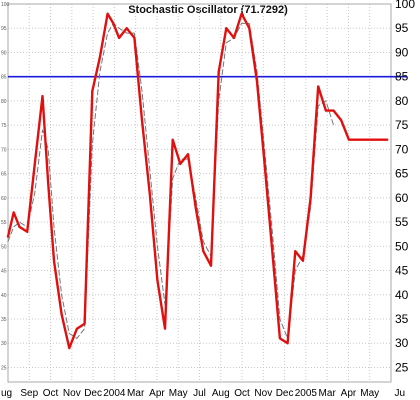  I want to click on y-tick-label-left: 60, so click(4, 199).